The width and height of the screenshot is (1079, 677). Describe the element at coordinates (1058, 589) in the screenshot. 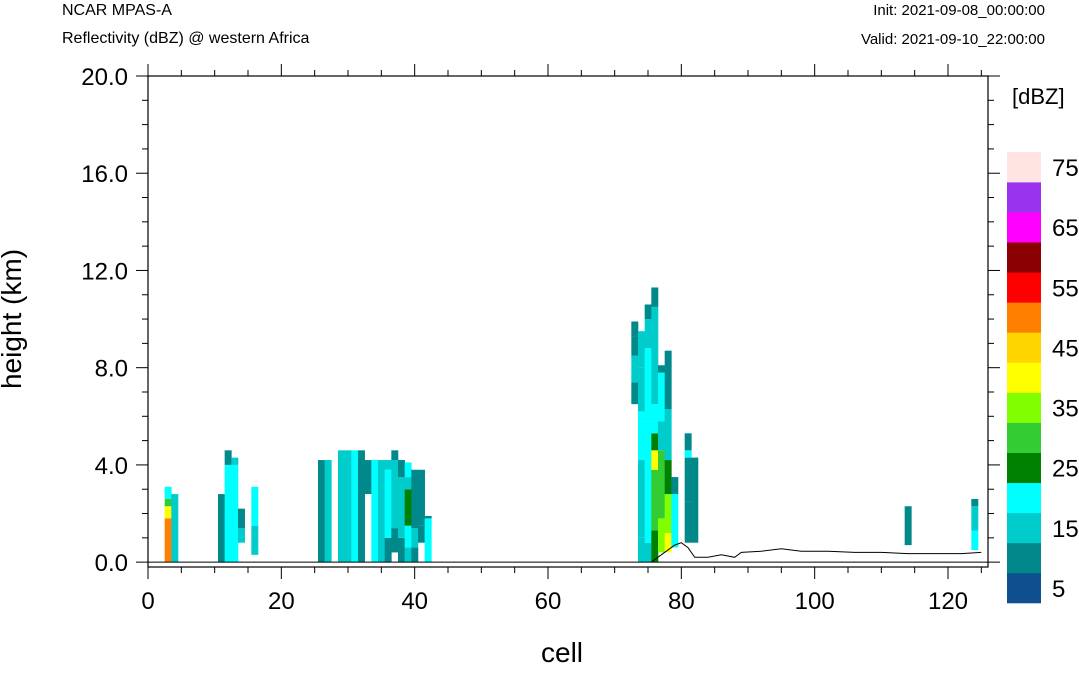

I see `colorbar-label: 5` at that location.